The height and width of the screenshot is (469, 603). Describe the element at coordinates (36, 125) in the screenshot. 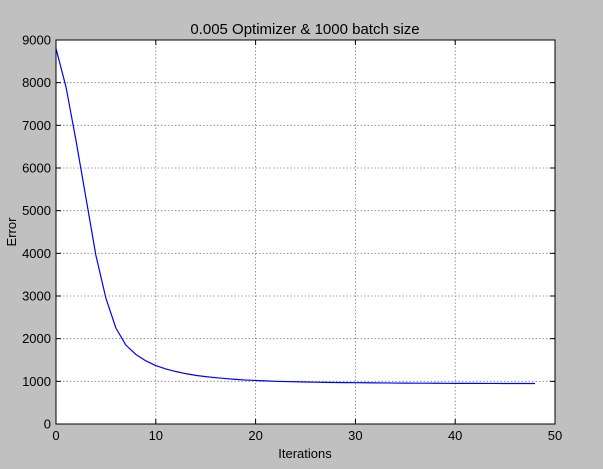

I see `y-tick-label: 7000` at that location.